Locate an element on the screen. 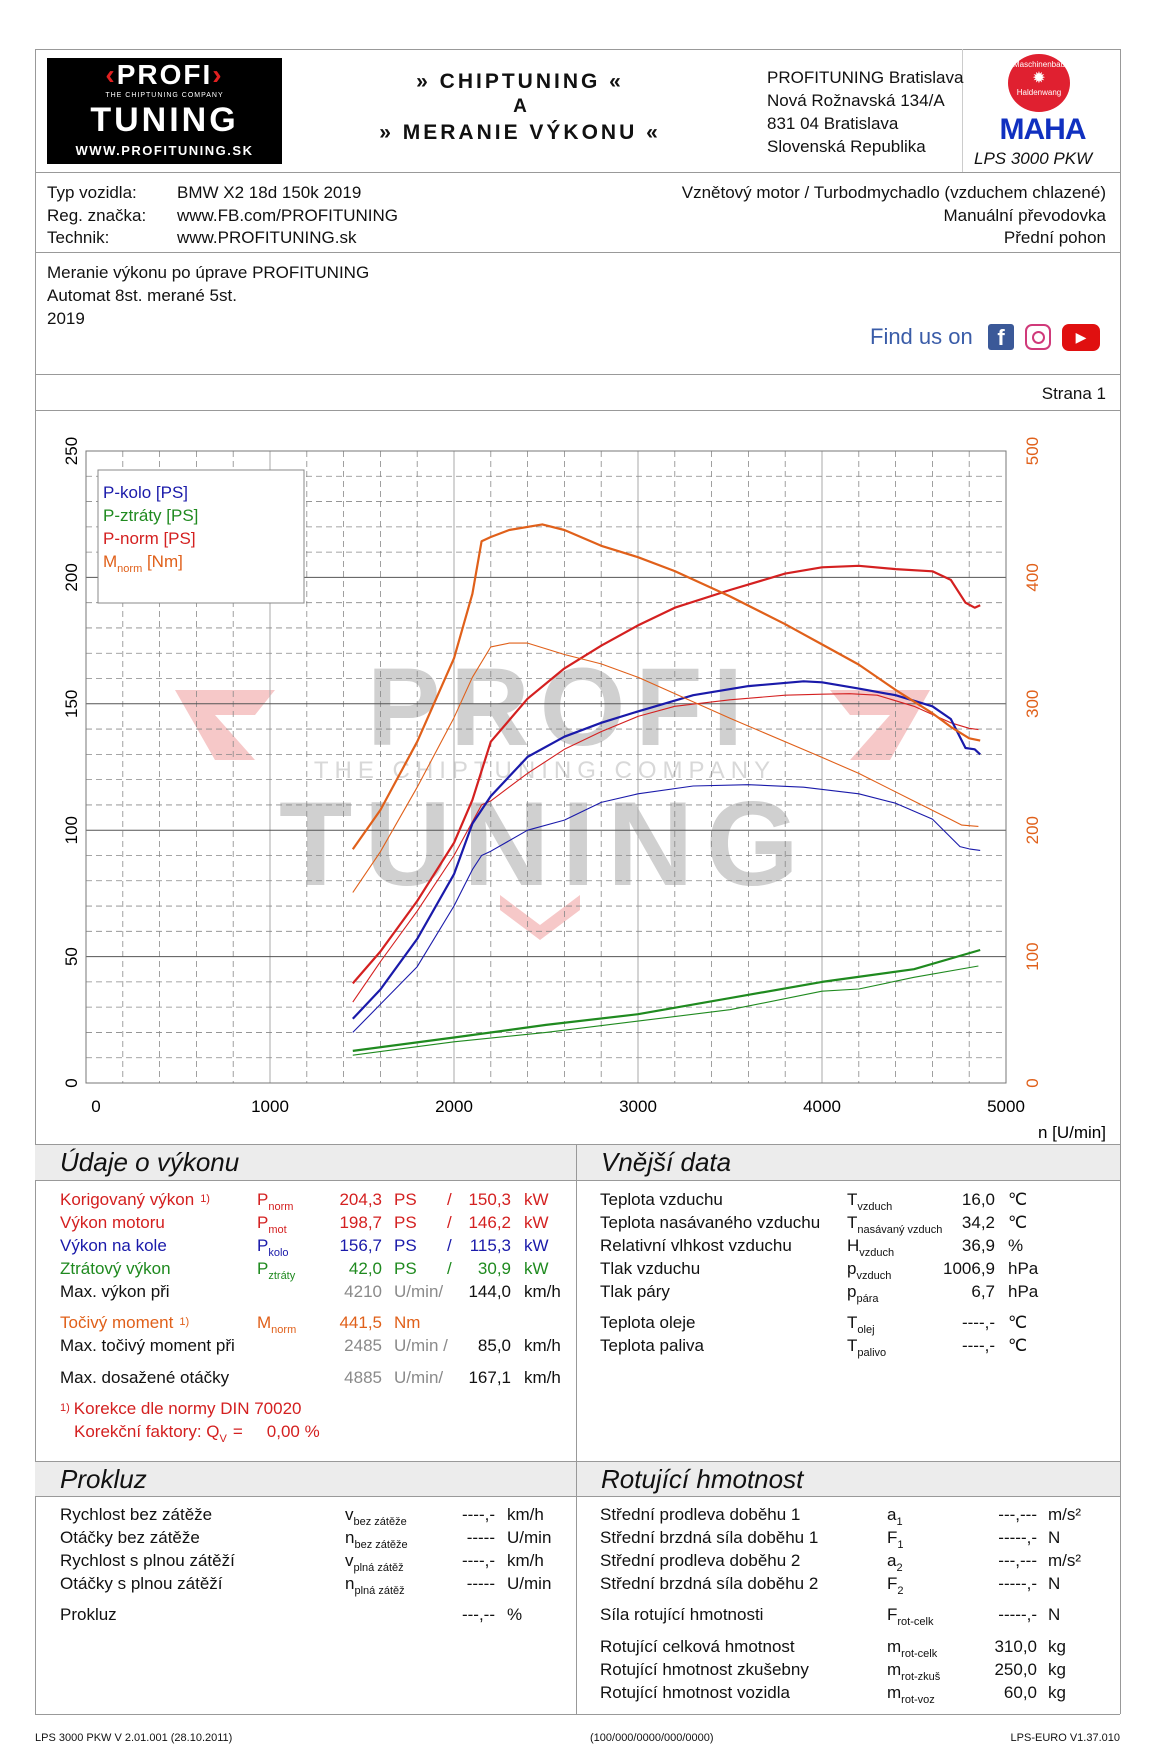 This screenshot has width=1150, height=1750. perf-label: Výkon na kole is located at coordinates (113, 1245).